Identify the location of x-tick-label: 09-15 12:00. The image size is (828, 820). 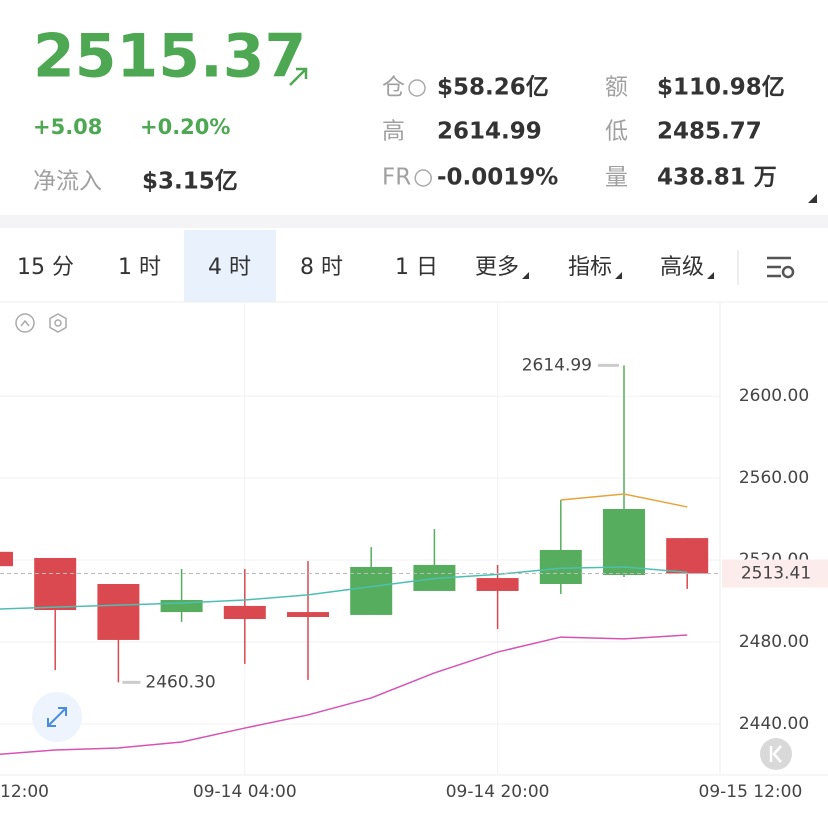
(751, 792).